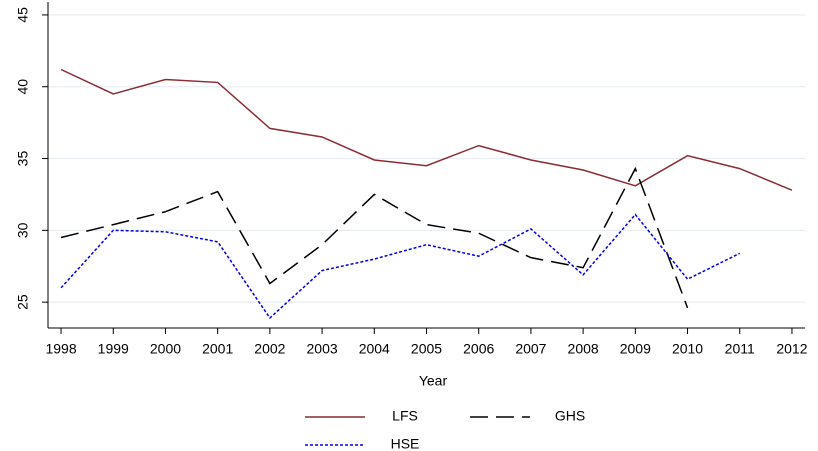 The width and height of the screenshot is (818, 451). What do you see at coordinates (405, 416) in the screenshot?
I see `legend-label: LFS` at bounding box center [405, 416].